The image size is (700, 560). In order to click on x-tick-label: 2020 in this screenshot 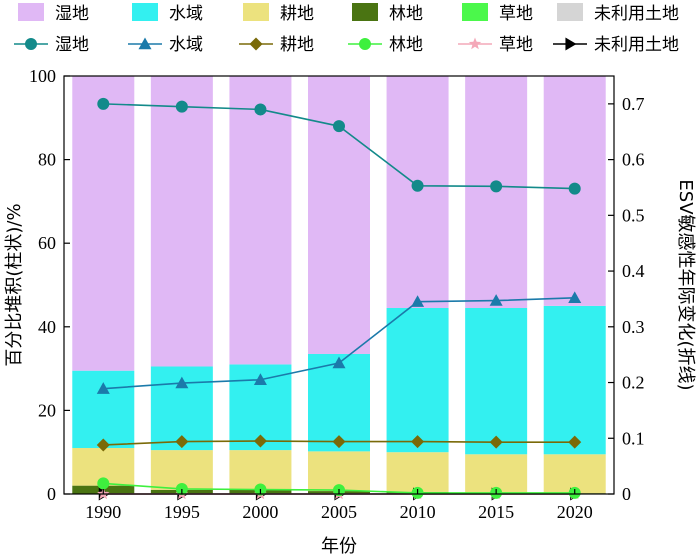, I will do `click(575, 512)`.